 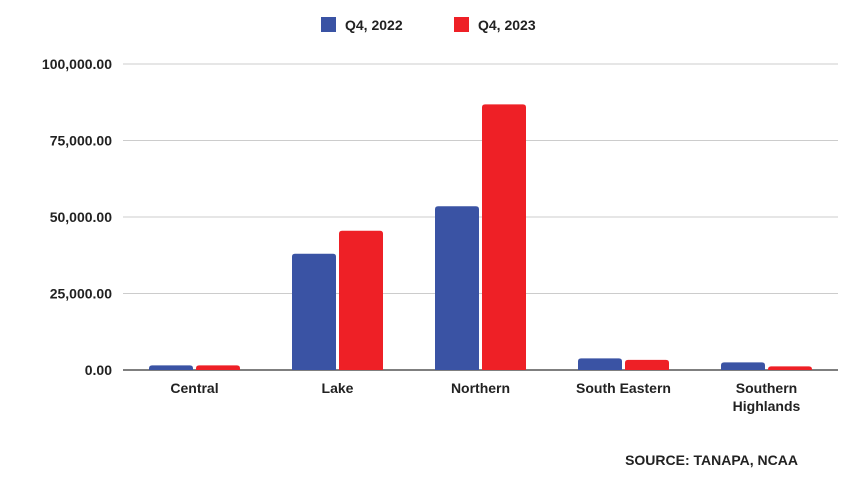 What do you see at coordinates (374, 25) in the screenshot?
I see `legend-label: Q4, 2022` at bounding box center [374, 25].